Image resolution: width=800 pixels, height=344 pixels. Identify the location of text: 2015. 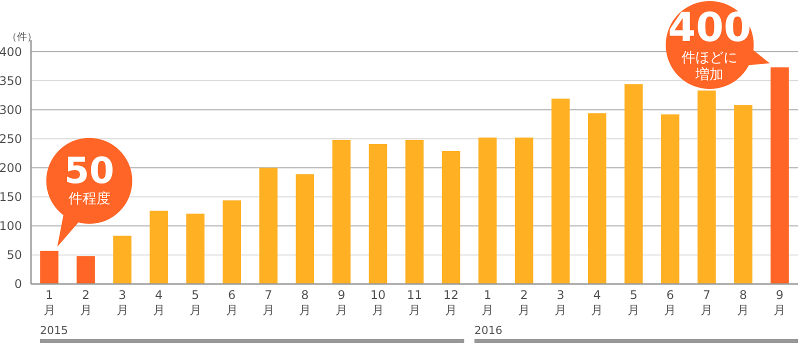
(54, 330).